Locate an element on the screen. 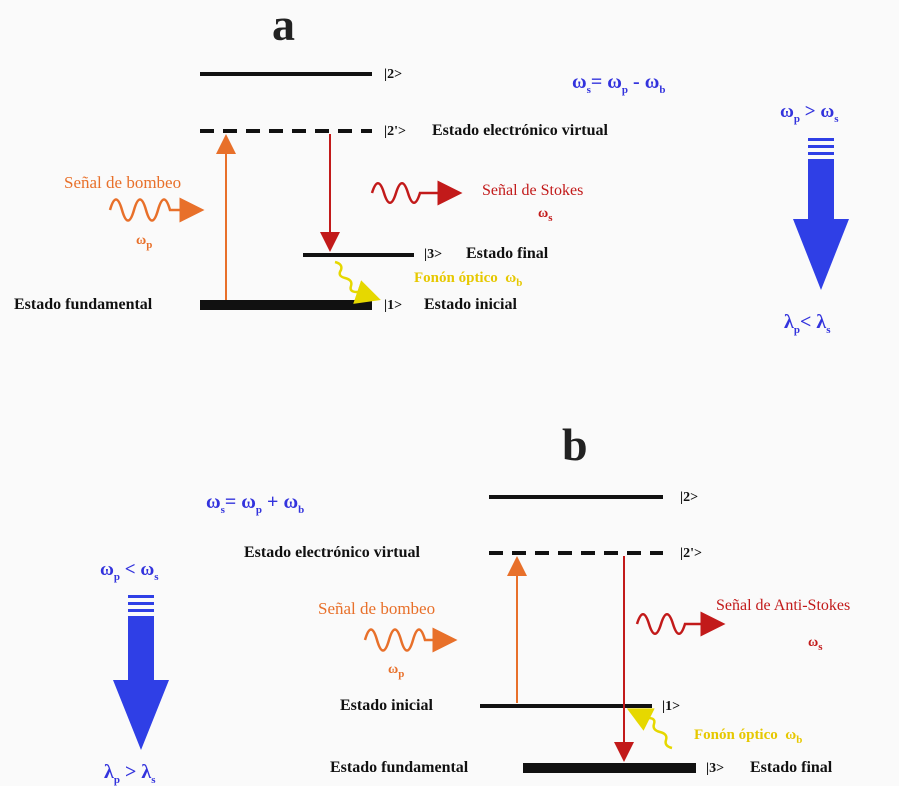 Image resolution: width=899 pixels, height=786 pixels. b-level-3-label: |3> is located at coordinates (715, 768).